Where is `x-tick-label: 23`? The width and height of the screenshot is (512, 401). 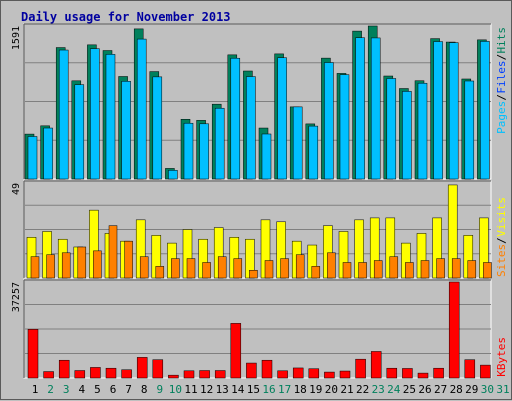 x-tick-label: 23 is located at coordinates (378, 389).